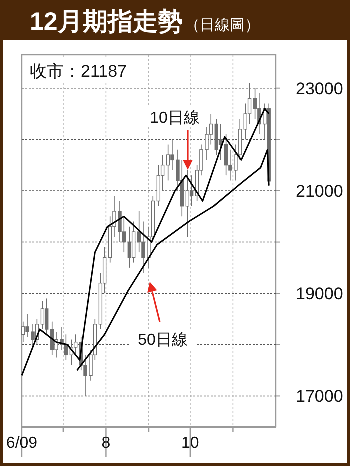  Describe the element at coordinates (320, 191) in the screenshot. I see `y-tick-label: 21000` at that location.